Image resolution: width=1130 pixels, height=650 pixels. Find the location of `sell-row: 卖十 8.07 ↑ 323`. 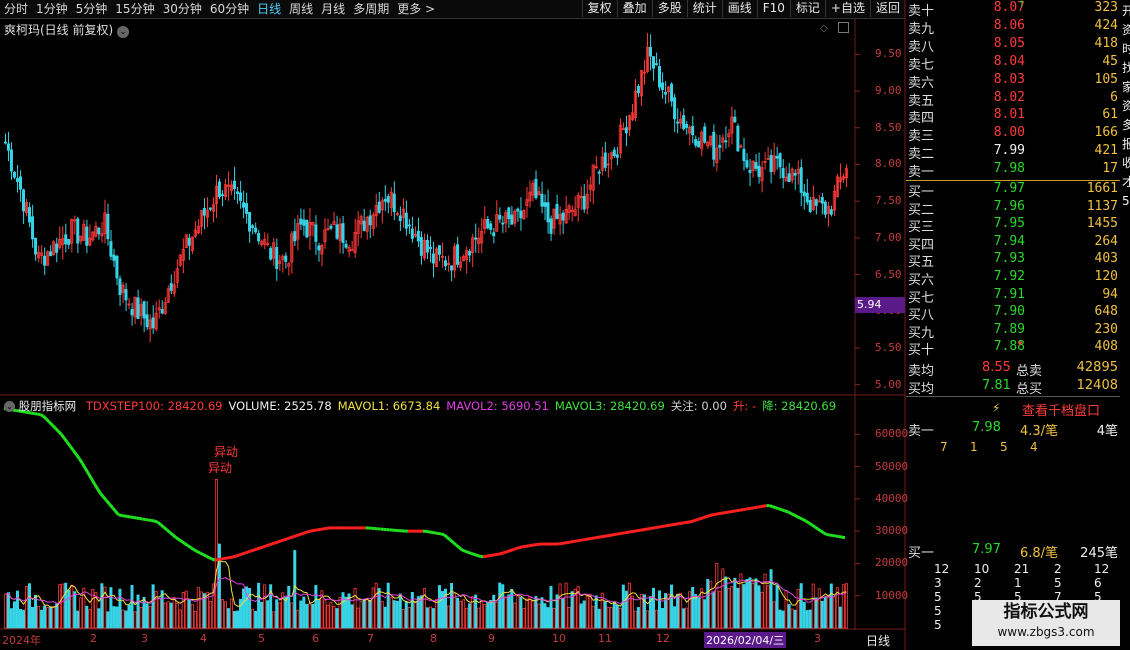

sell-row: 卖十 8.07 ↑ 323 is located at coordinates (1013, 9).